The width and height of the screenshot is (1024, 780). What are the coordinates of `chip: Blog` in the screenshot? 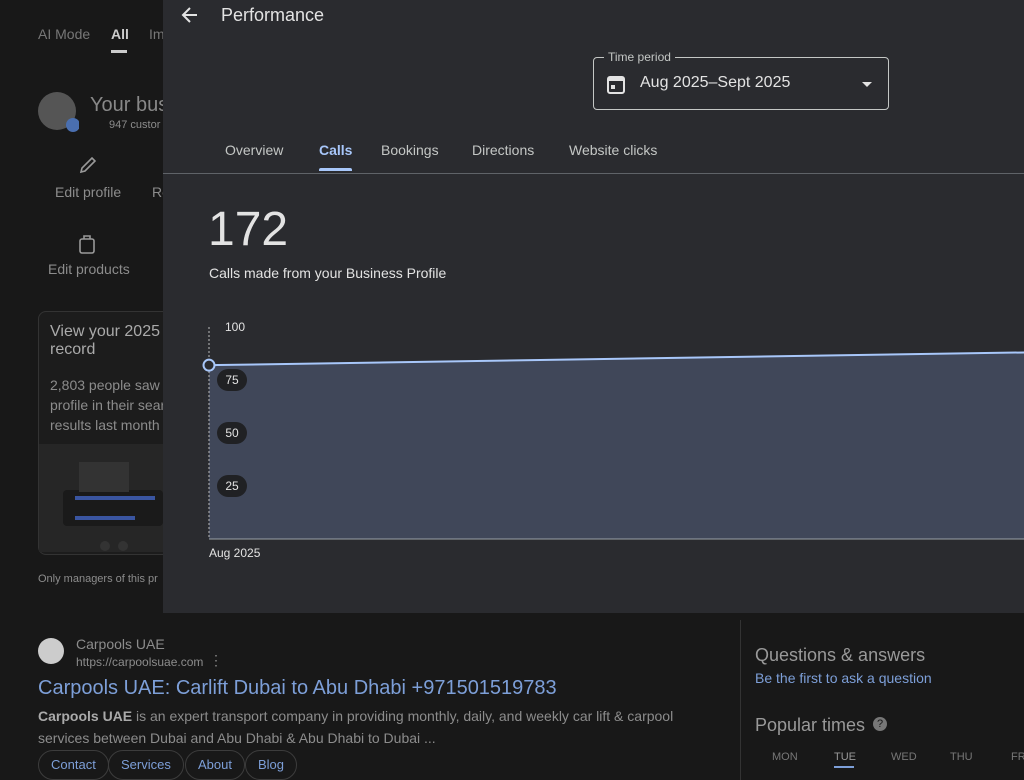 It's located at (271, 765).